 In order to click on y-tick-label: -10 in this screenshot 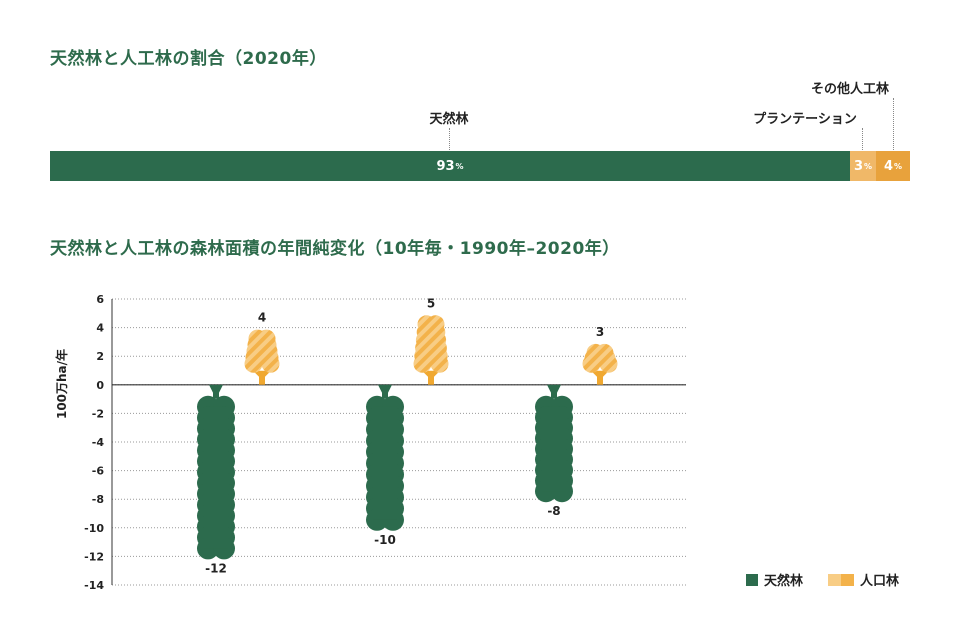, I will do `click(94, 528)`.